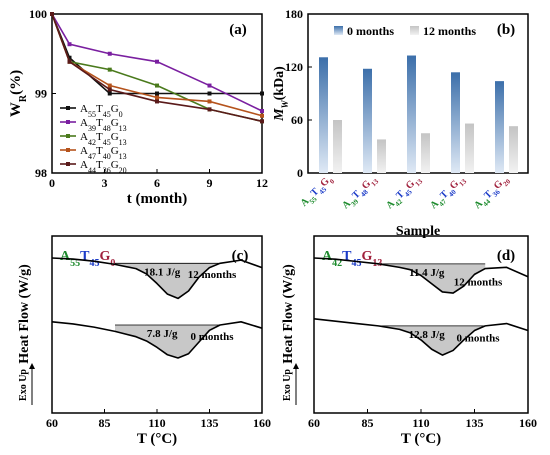 The height and width of the screenshot is (455, 550). What do you see at coordinates (210, 183) in the screenshot?
I see `x-tick-label: 9` at bounding box center [210, 183].